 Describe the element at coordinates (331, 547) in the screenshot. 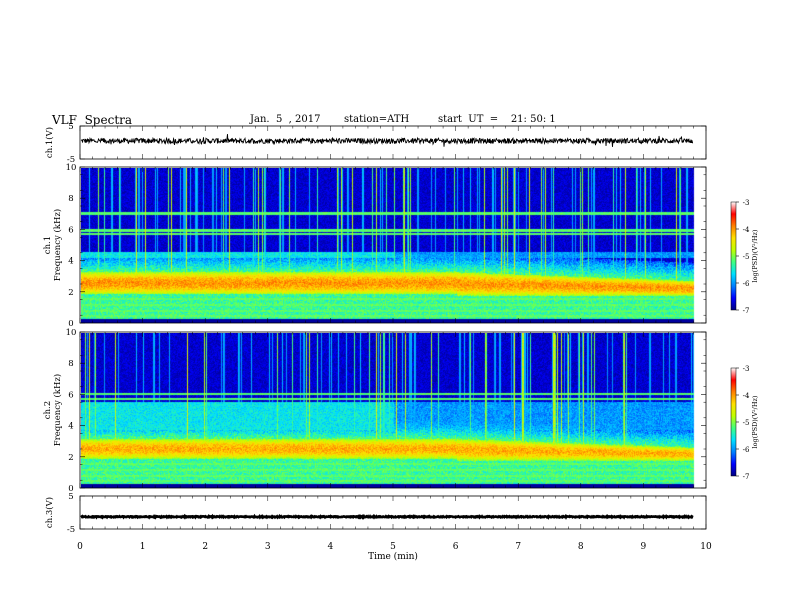

I see `x-tick-label: 4` at that location.